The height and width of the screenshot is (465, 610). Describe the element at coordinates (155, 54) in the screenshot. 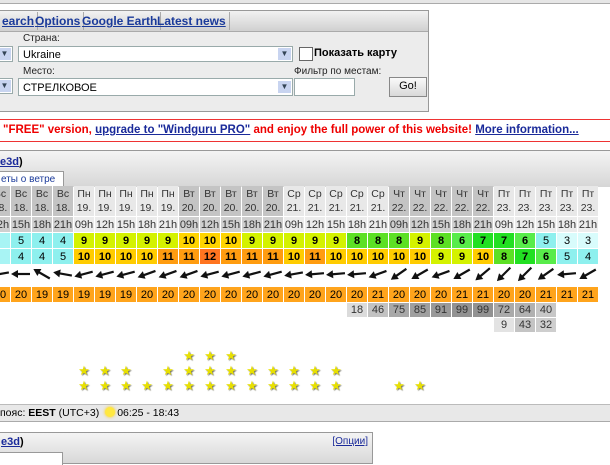

I see `country-select: Ukraine ▼` at that location.